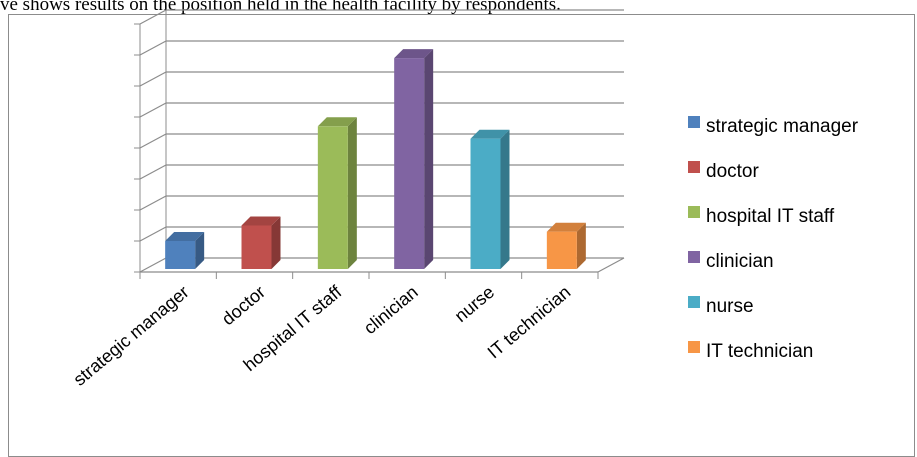 This screenshot has height=457, width=917. What do you see at coordinates (131, 336) in the screenshot?
I see `x-tick-label: strategic manager` at bounding box center [131, 336].